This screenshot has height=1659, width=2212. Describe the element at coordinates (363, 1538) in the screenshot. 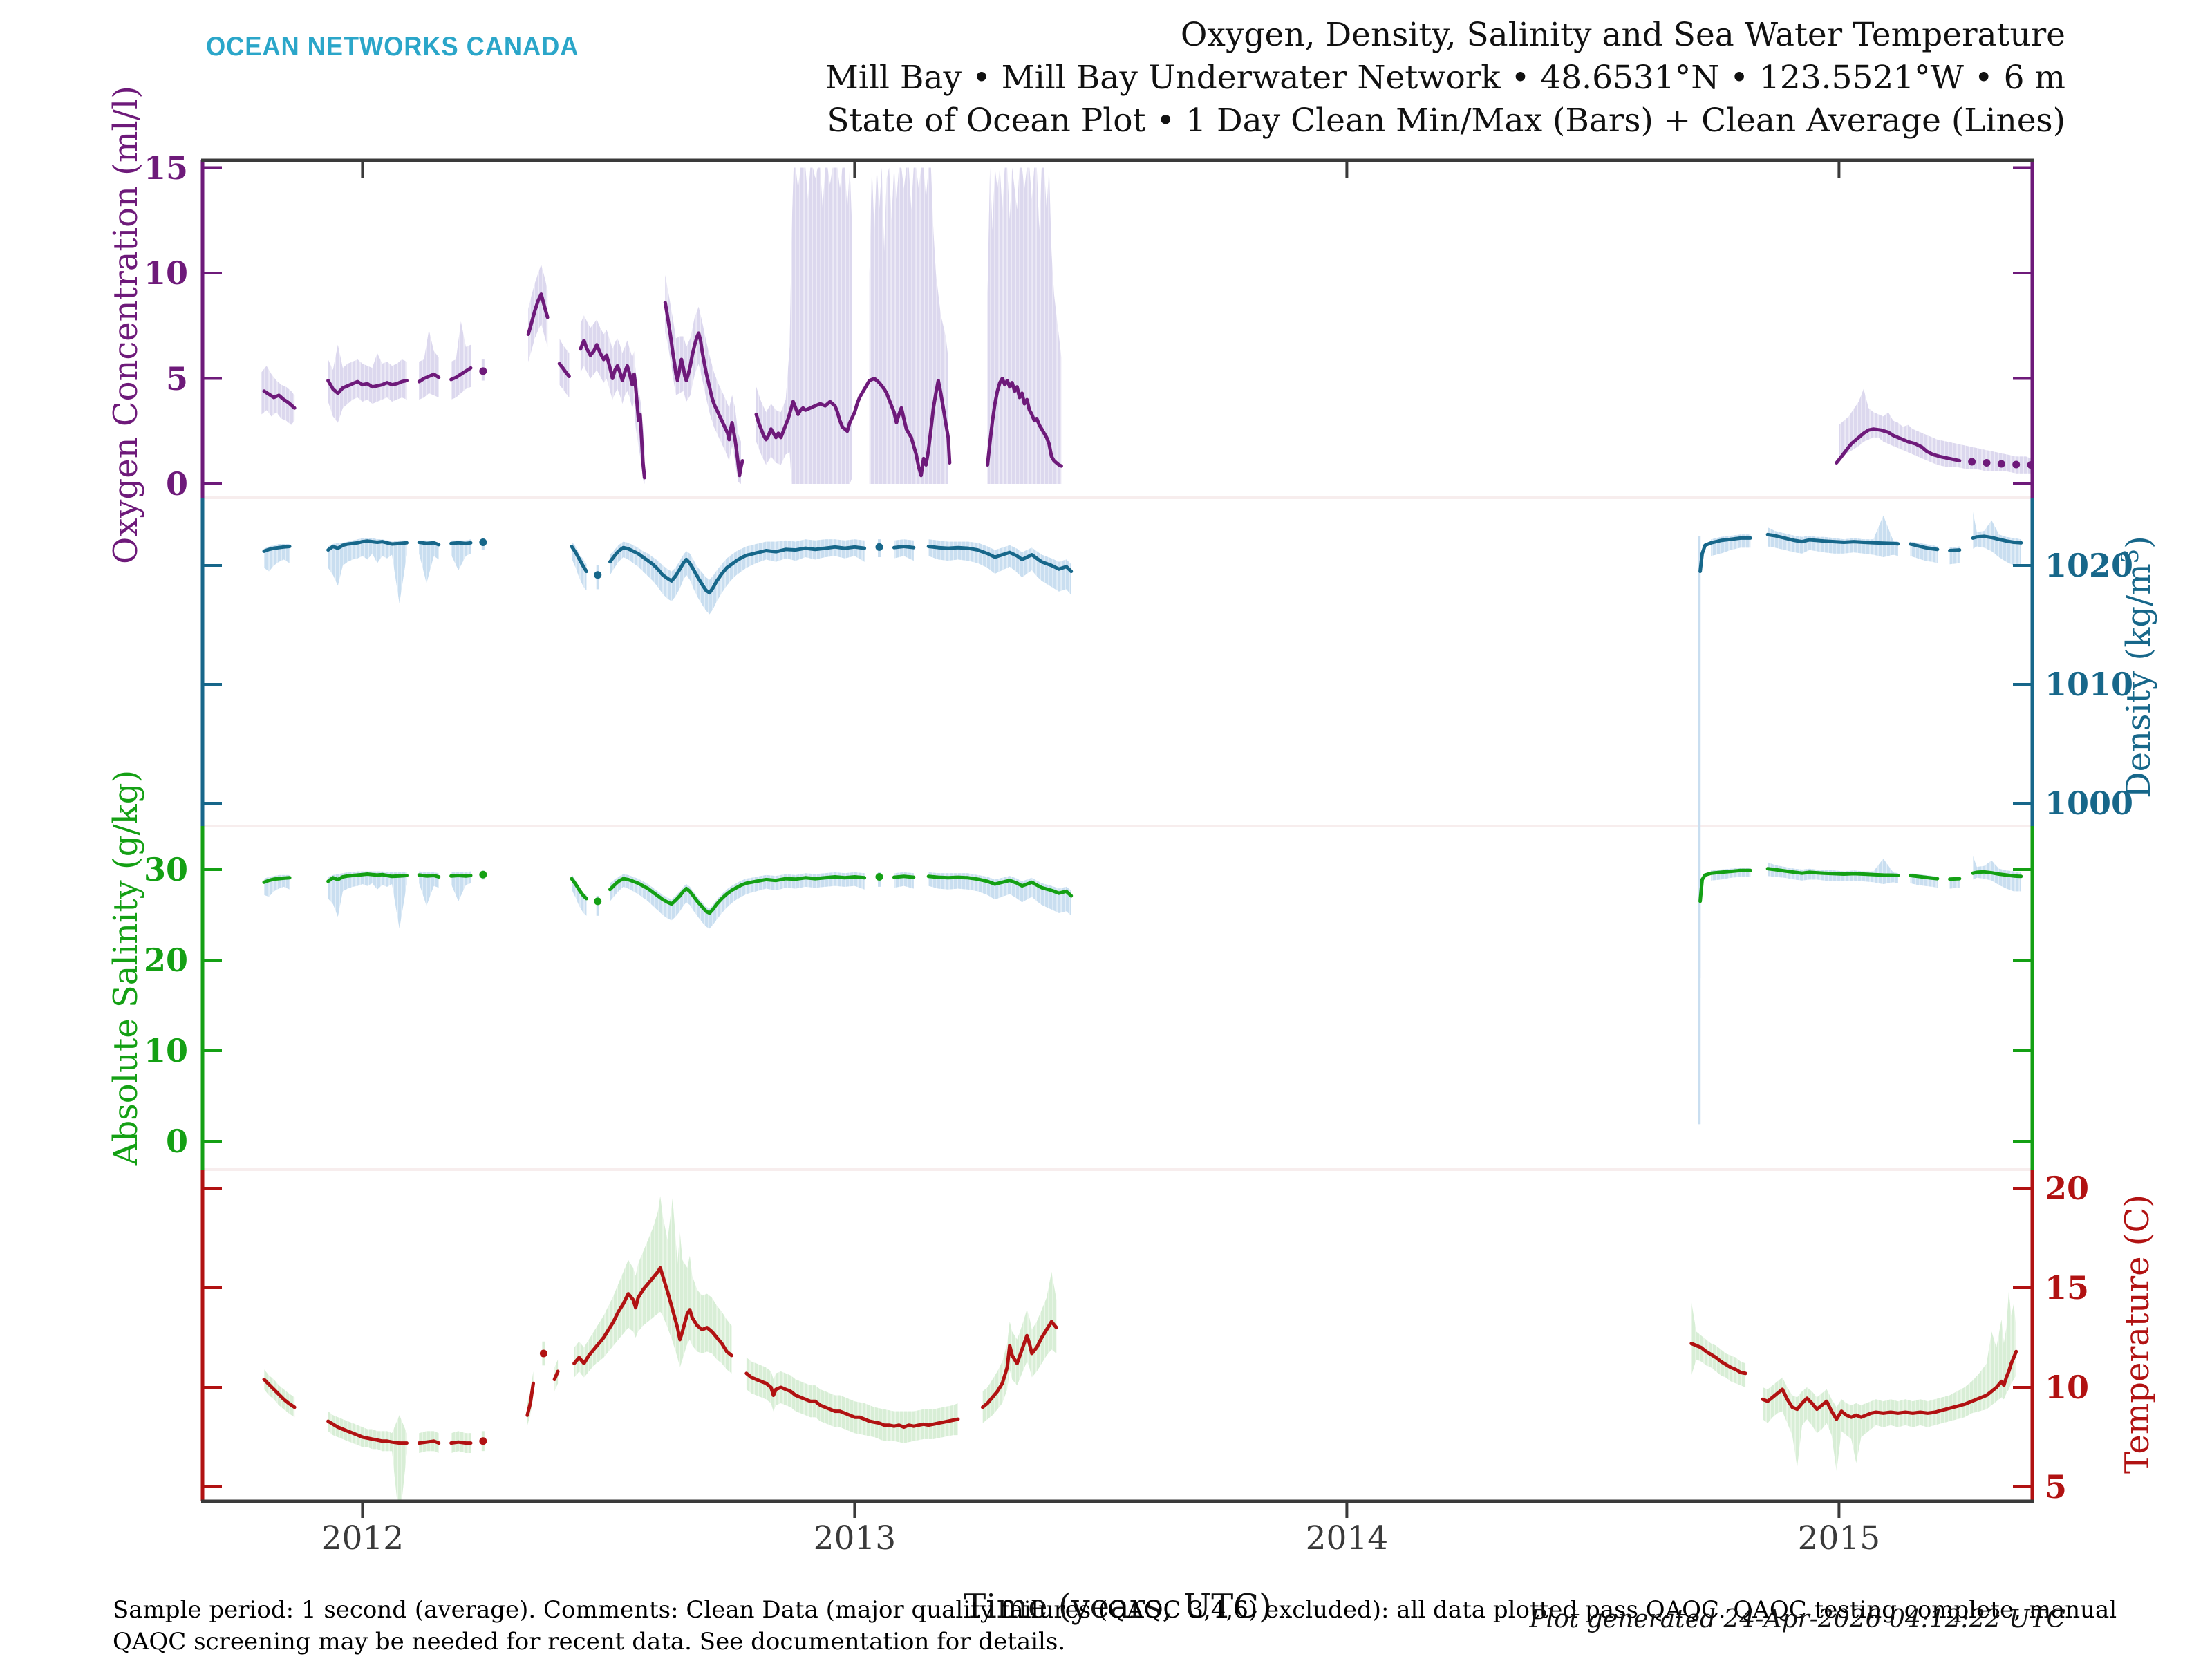

I see `year-tick-label-2012: 2012` at that location.